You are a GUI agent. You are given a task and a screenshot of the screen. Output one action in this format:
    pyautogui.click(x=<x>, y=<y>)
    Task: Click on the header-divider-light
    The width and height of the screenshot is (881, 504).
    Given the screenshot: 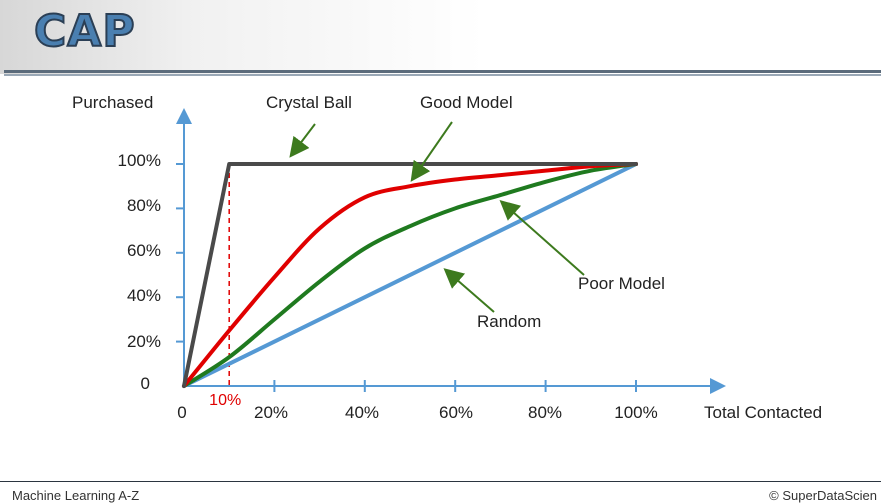 What is the action you would take?
    pyautogui.click(x=442, y=75)
    